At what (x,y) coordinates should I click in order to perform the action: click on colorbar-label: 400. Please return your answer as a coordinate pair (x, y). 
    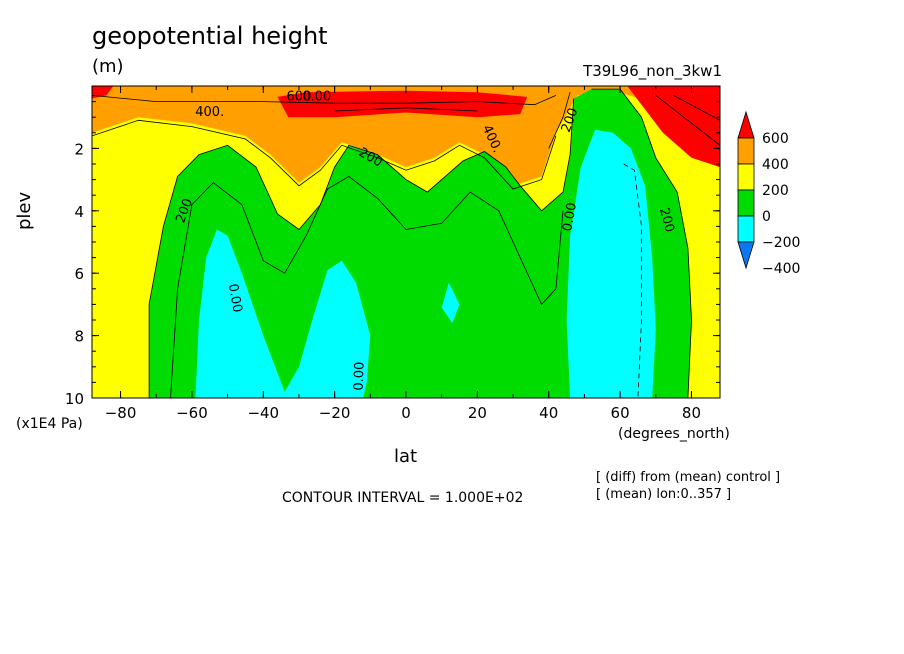
    Looking at the image, I should click on (775, 165).